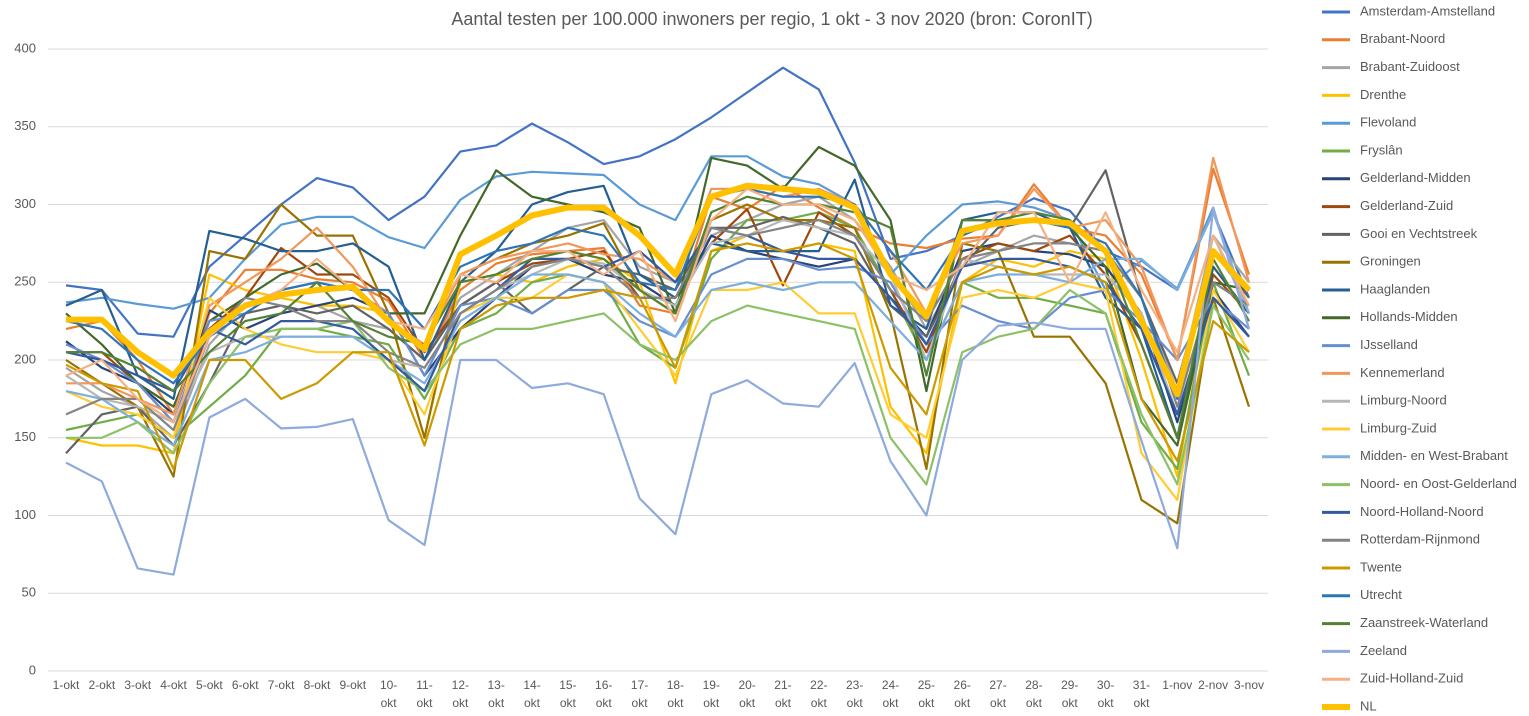  What do you see at coordinates (1409, 316) in the screenshot?
I see `legend-label: Hollands-Midden` at bounding box center [1409, 316].